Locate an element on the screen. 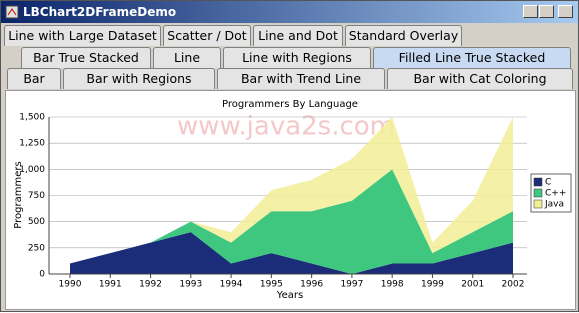  tab: Bar with Cat Coloring is located at coordinates (480, 78).